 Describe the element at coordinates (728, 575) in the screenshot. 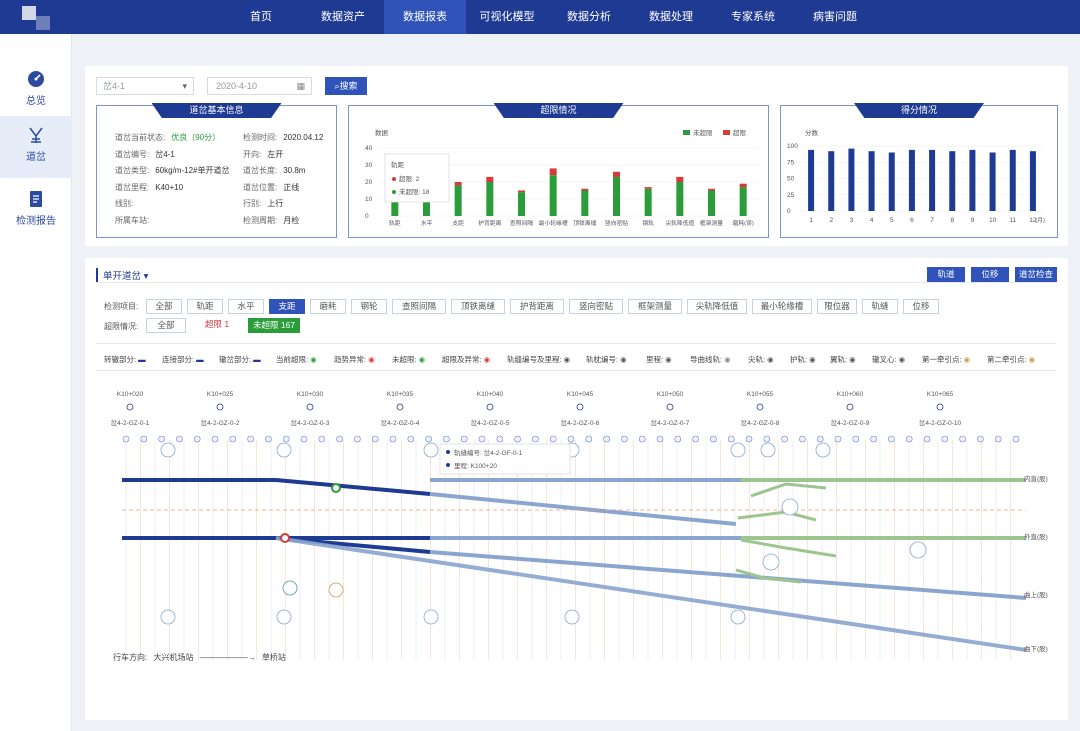

I see `rail-curve-upper` at that location.